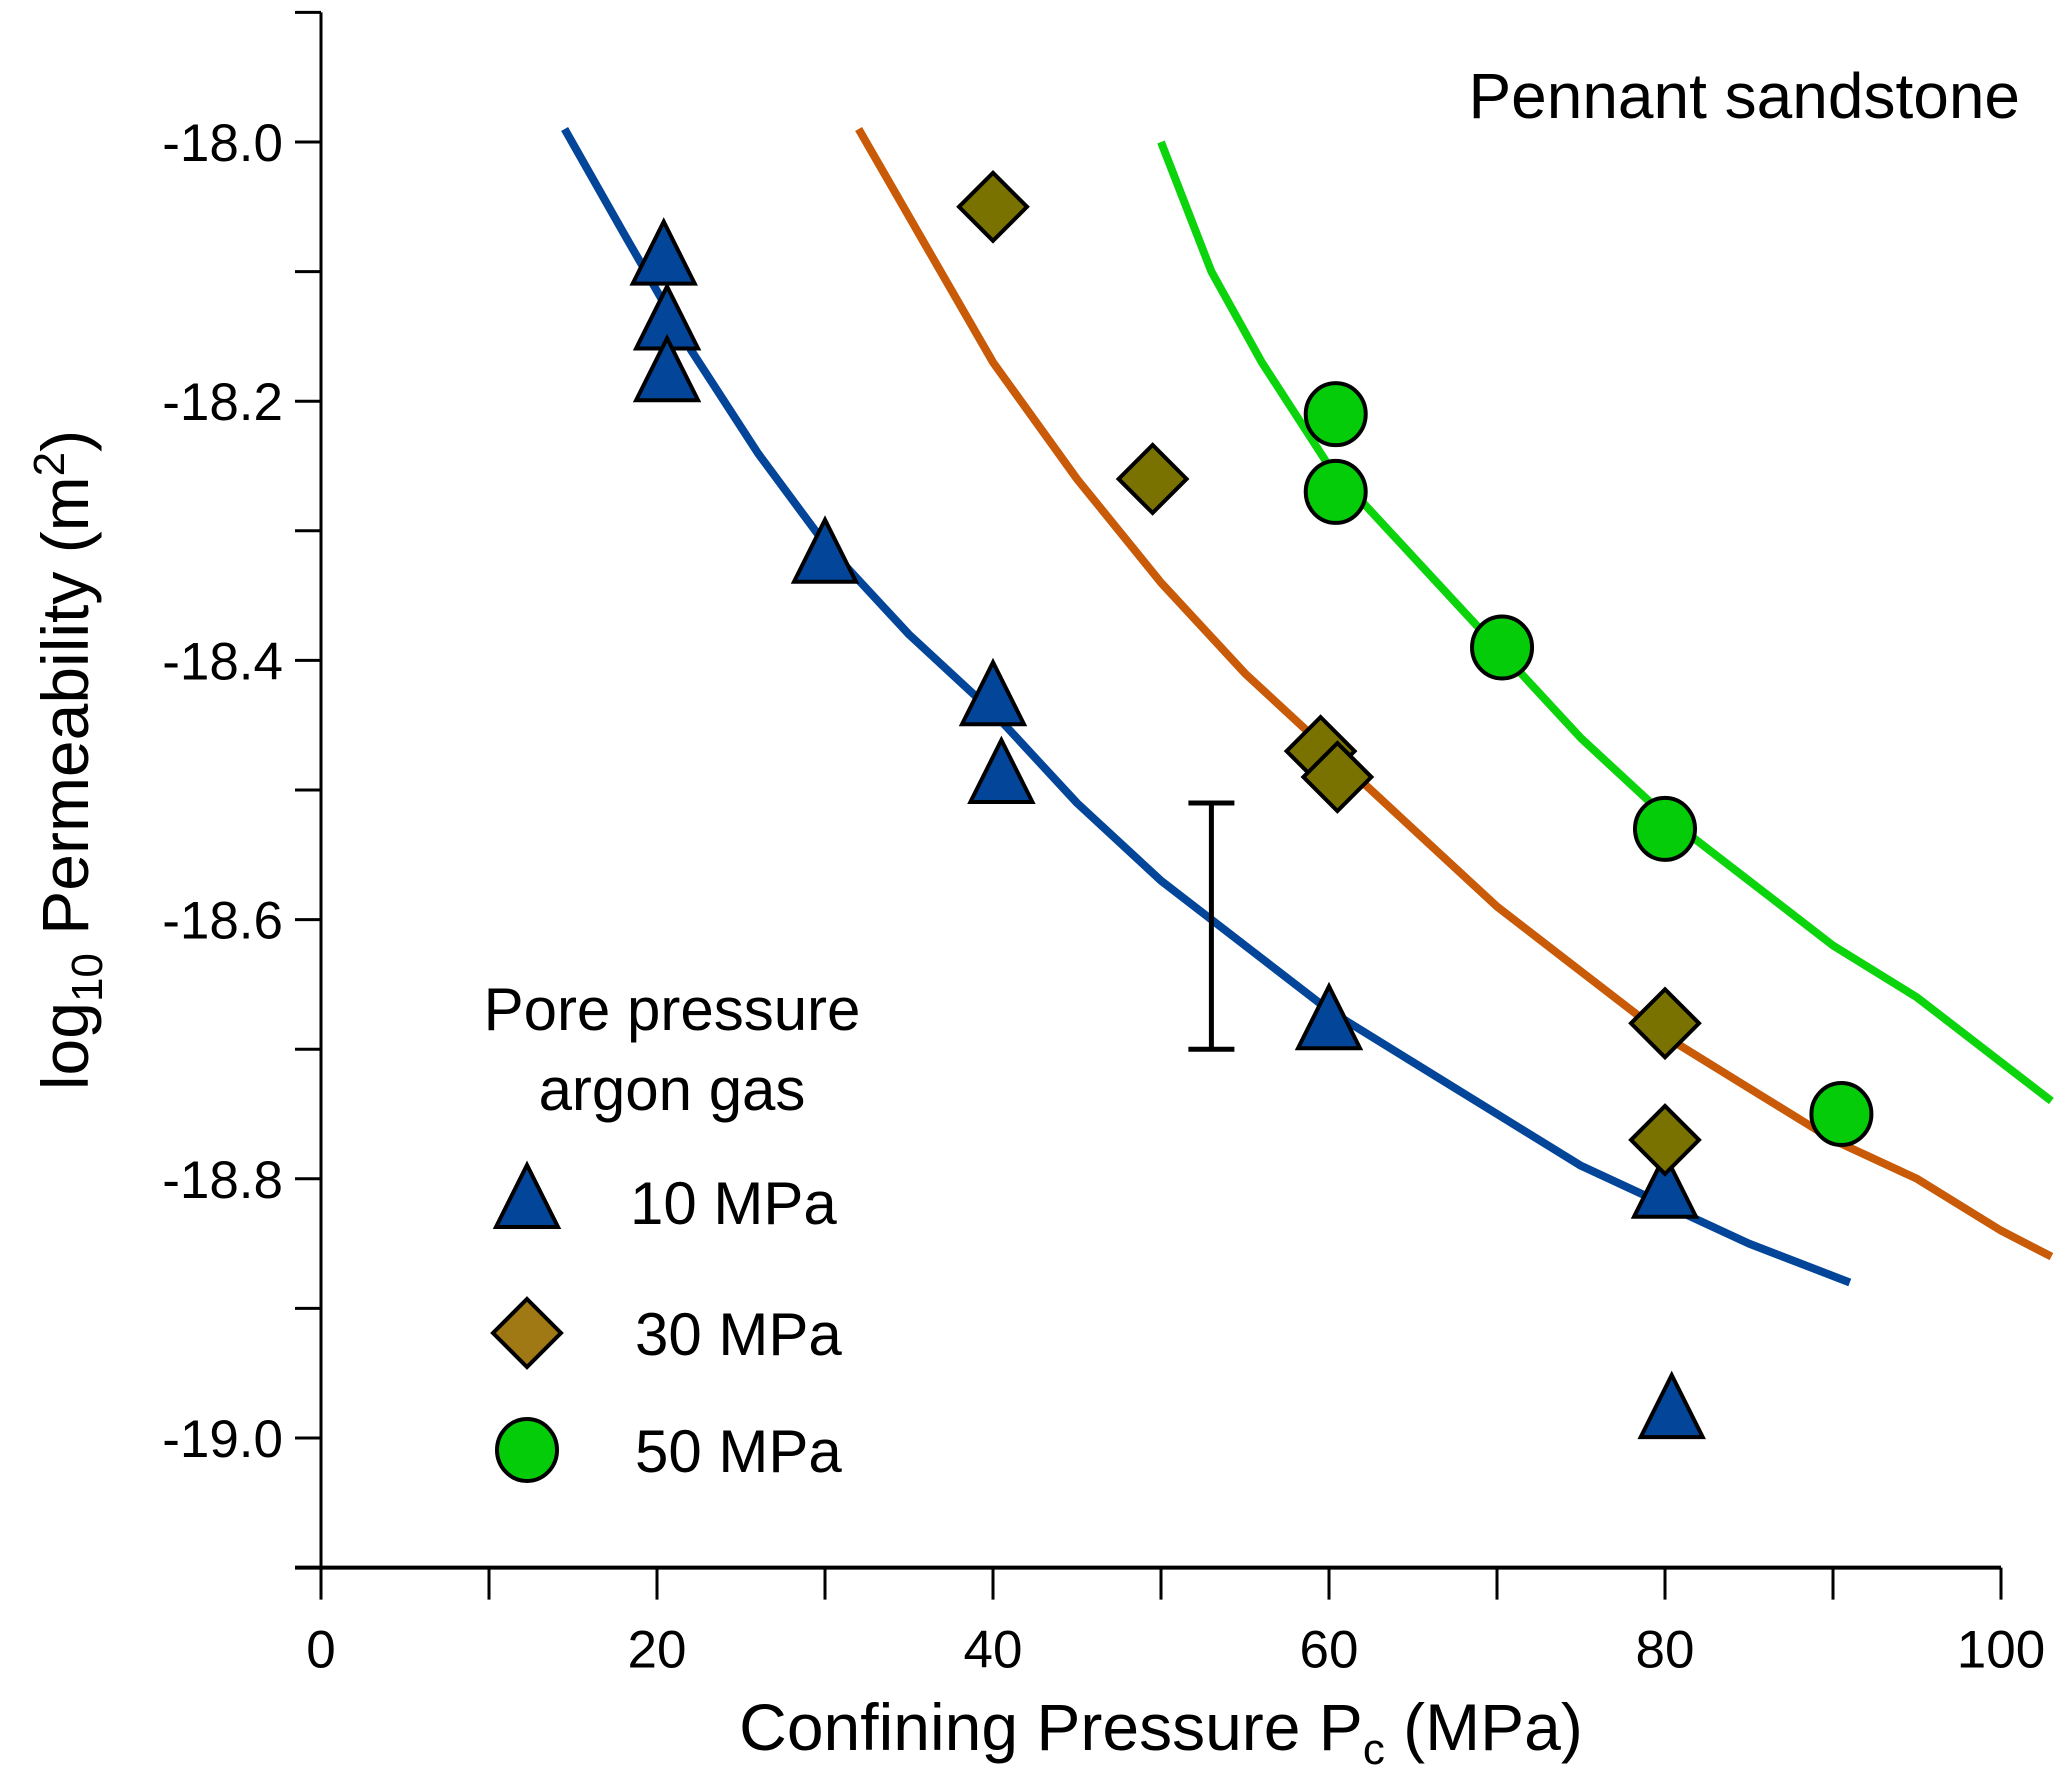  What do you see at coordinates (1744, 96) in the screenshot?
I see `chart-annotation: Pennant sandstone` at bounding box center [1744, 96].